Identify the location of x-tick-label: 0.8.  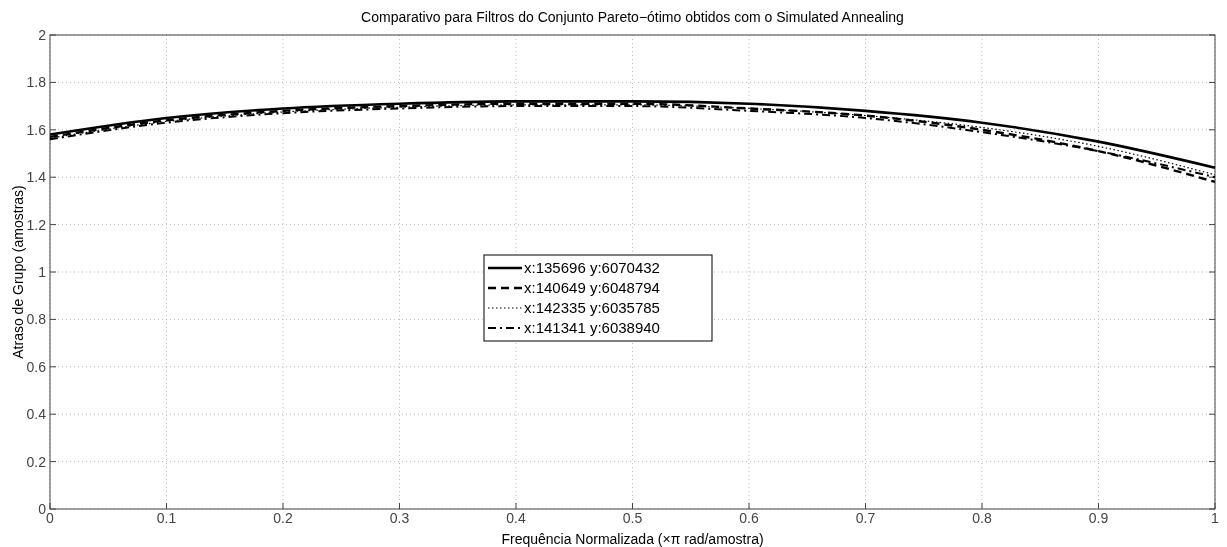
(982, 518).